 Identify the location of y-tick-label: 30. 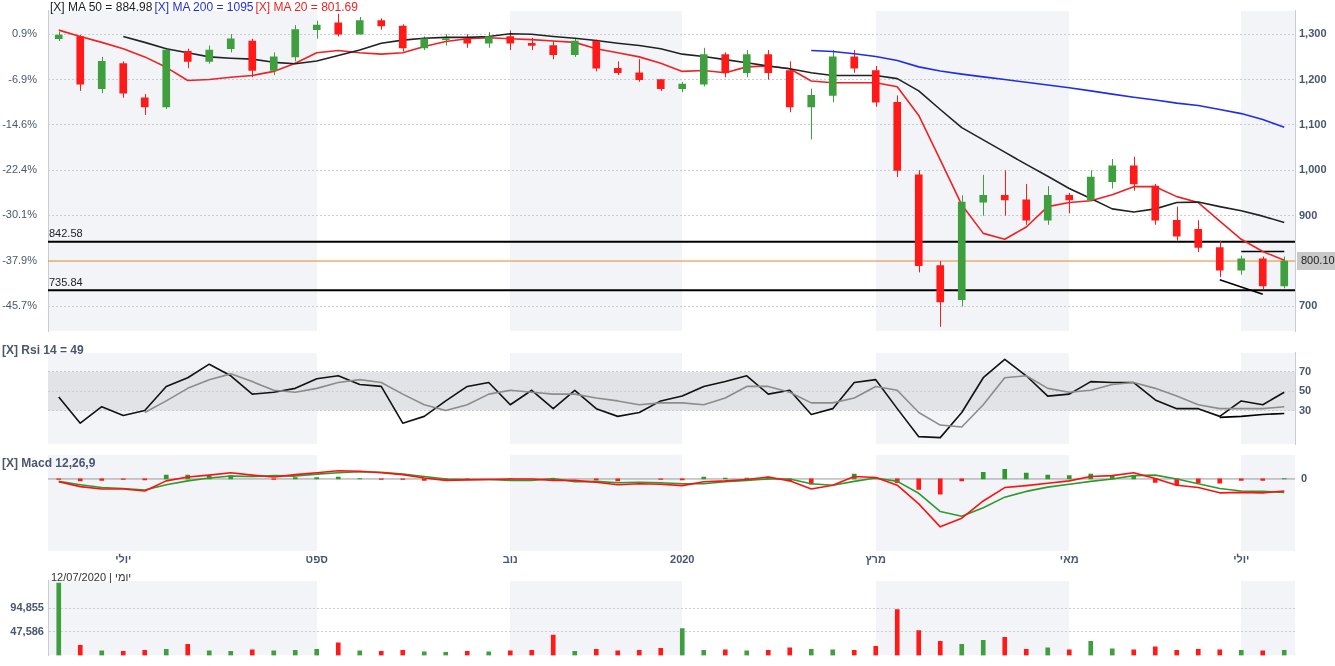
(1305, 409).